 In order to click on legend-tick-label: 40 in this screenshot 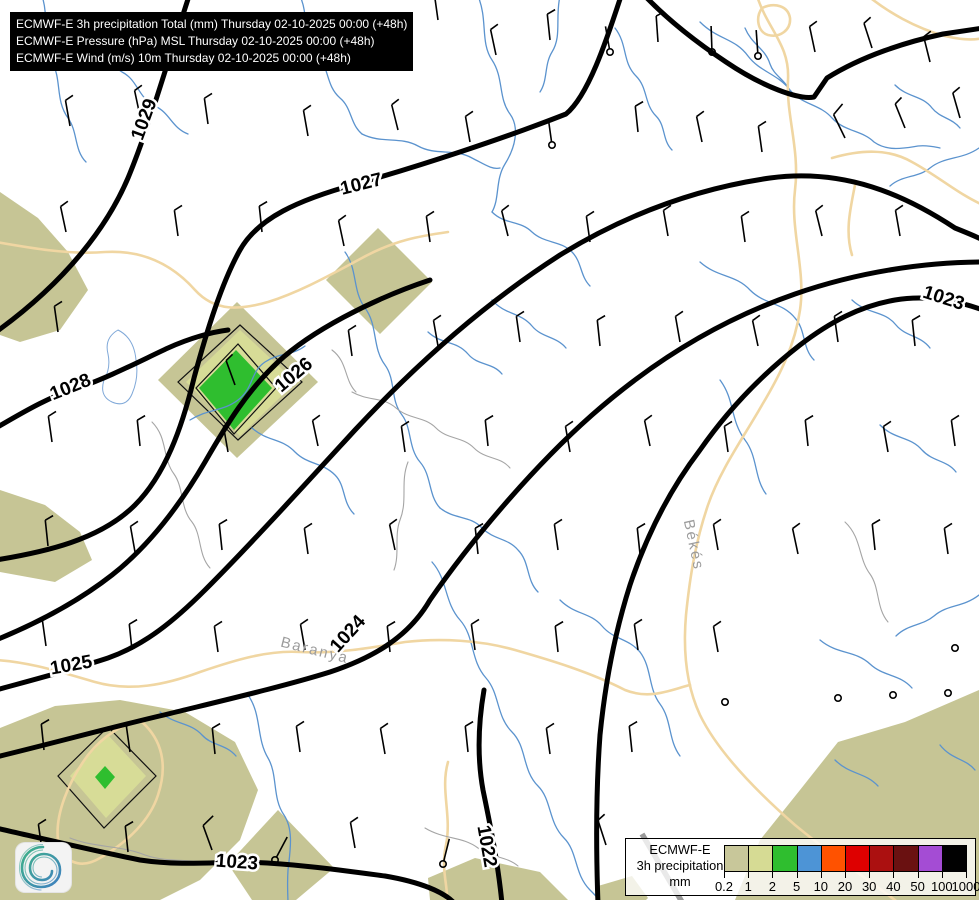, I will do `click(893, 886)`.